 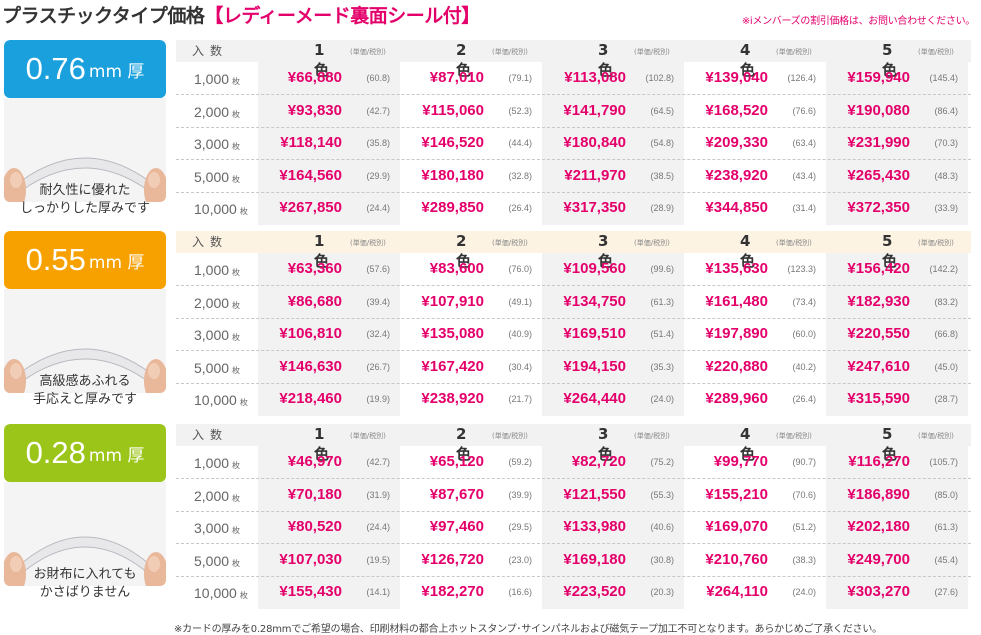 What do you see at coordinates (662, 334) in the screenshot?
I see `unit-price: (51.4)` at bounding box center [662, 334].